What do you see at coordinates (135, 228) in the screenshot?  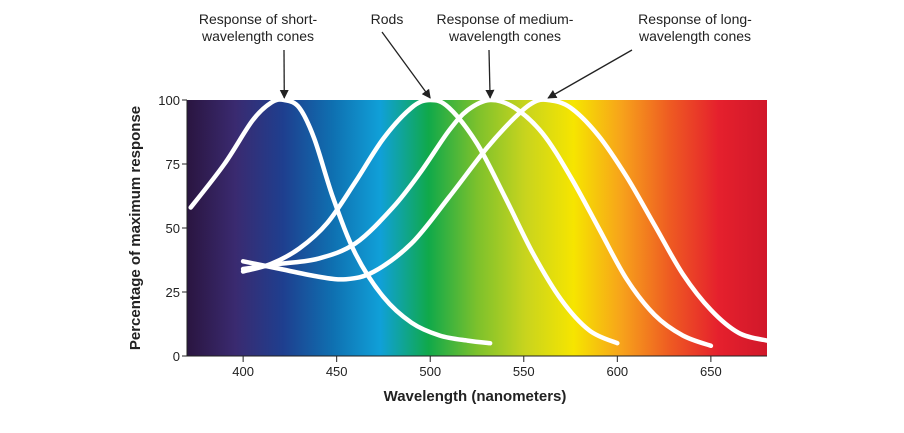 I see `y-axis-label: Percentage of maximum response` at bounding box center [135, 228].